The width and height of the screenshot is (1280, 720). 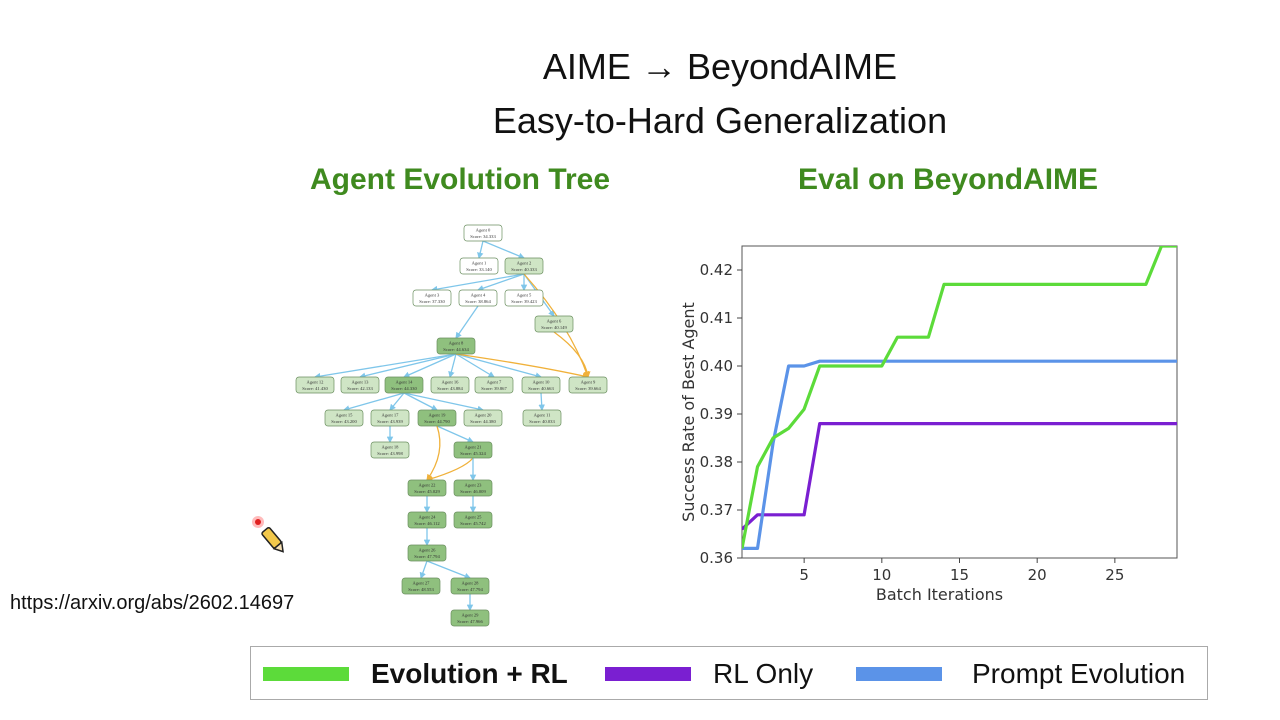 I want to click on tree-node-label: Agent 9, so click(x=588, y=382).